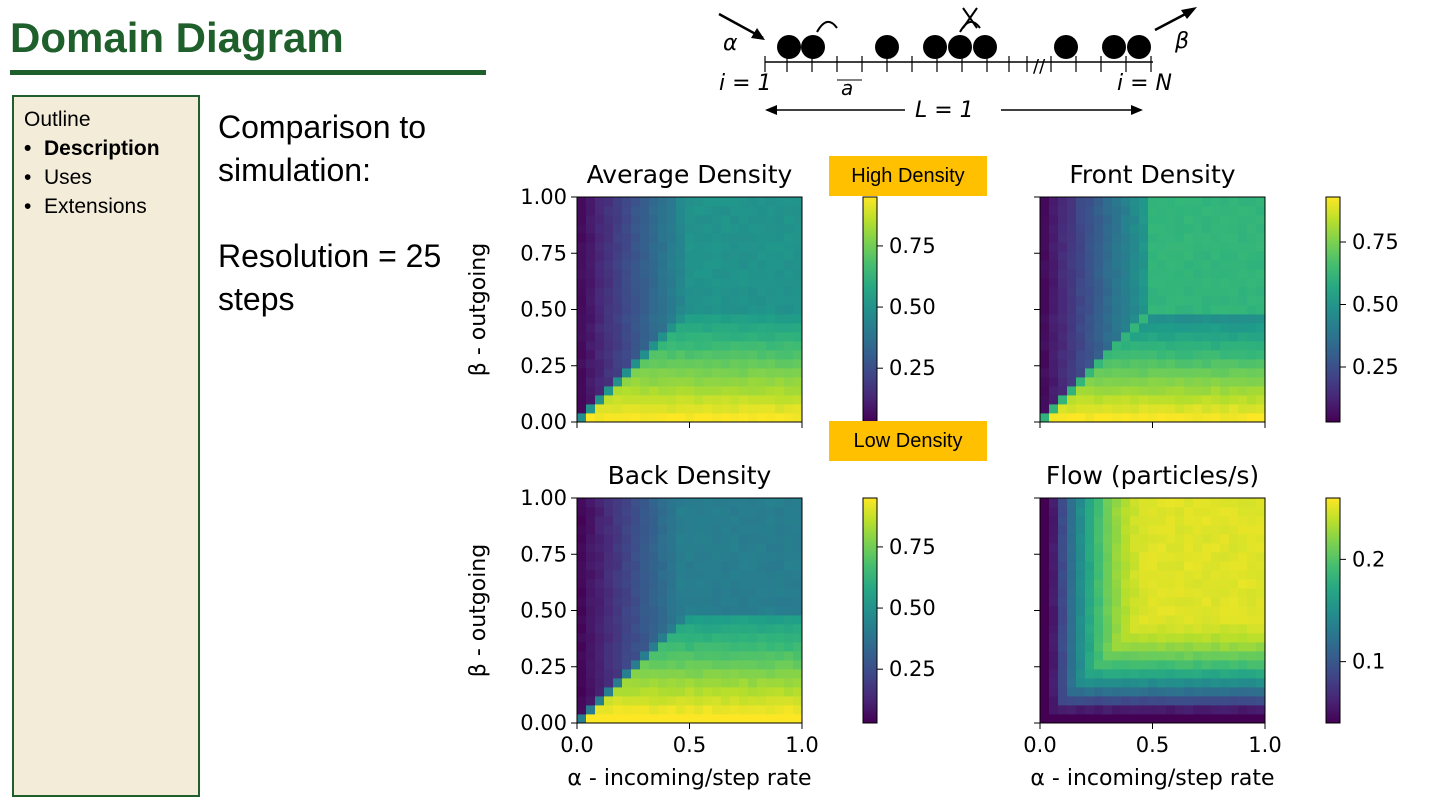 Image resolution: width=1439 pixels, height=810 pixels. What do you see at coordinates (106, 177) in the screenshot?
I see `outline-item-uses: Uses` at bounding box center [106, 177].